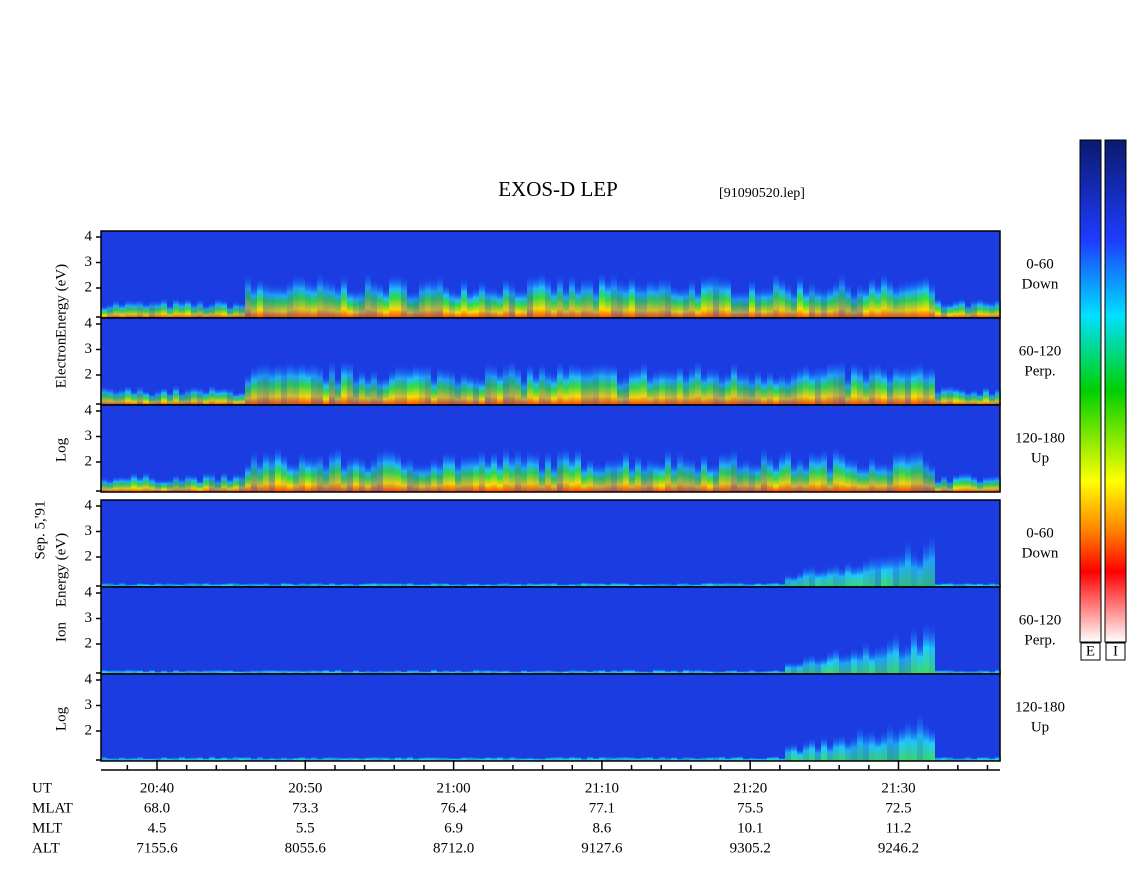  I want to click on ephemeris-value: 5.5, so click(305, 828).